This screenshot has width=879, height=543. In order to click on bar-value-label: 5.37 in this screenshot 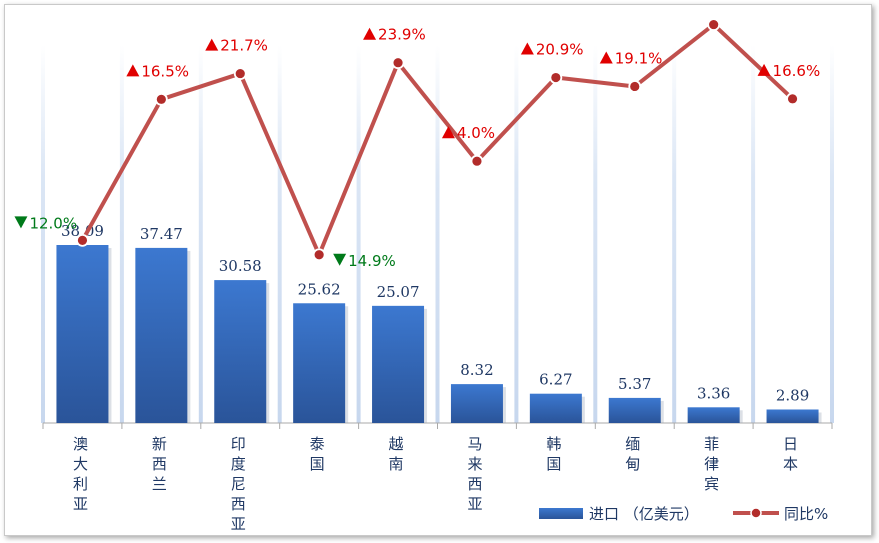, I will do `click(634, 384)`.